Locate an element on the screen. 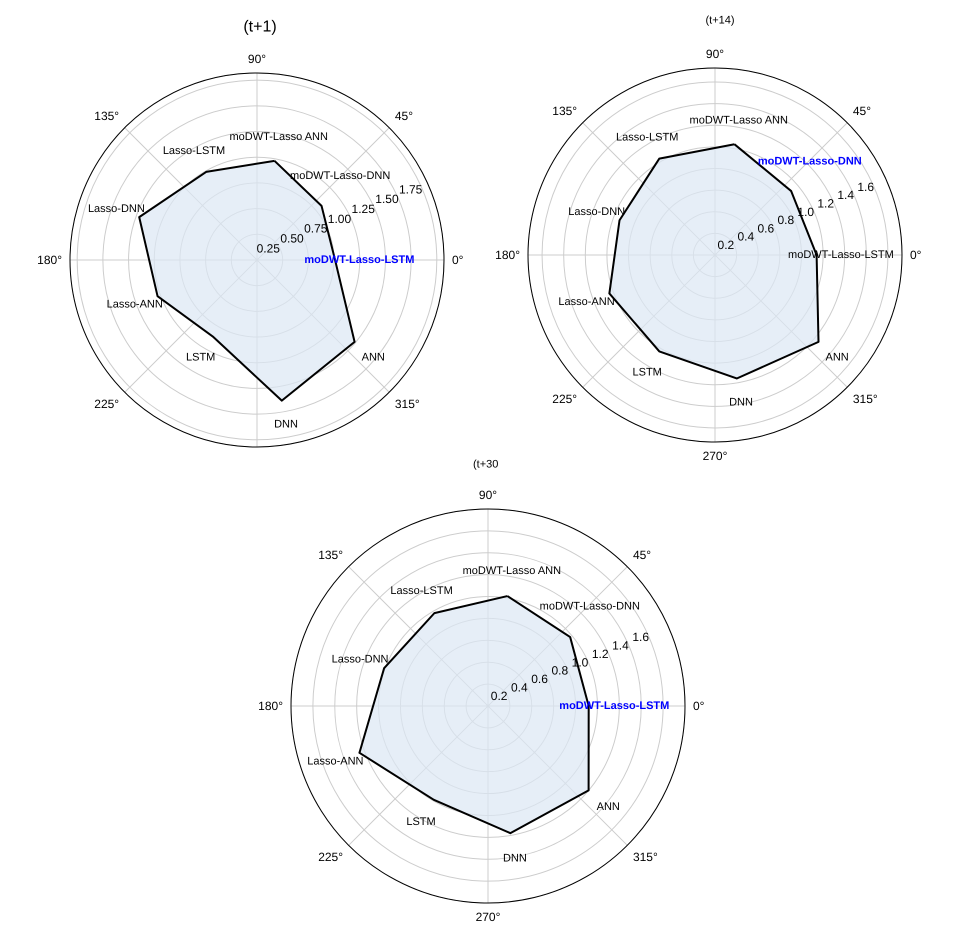 Image resolution: width=953 pixels, height=927 pixels. y-tick-label: 0.25 is located at coordinates (268, 248).